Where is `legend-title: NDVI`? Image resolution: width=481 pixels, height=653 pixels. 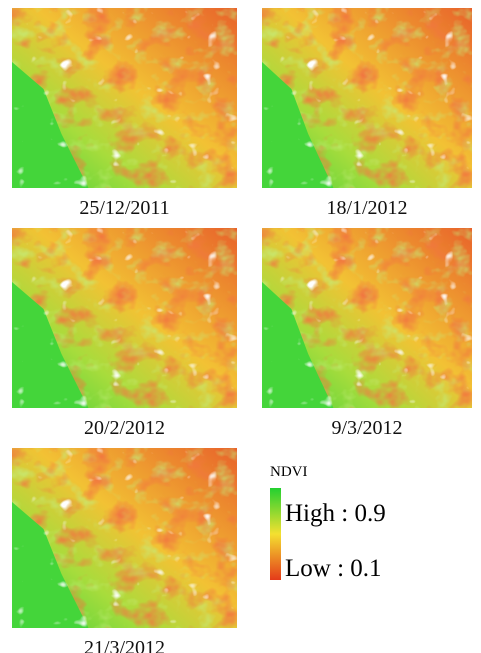 legend-title: NDVI is located at coordinates (289, 472).